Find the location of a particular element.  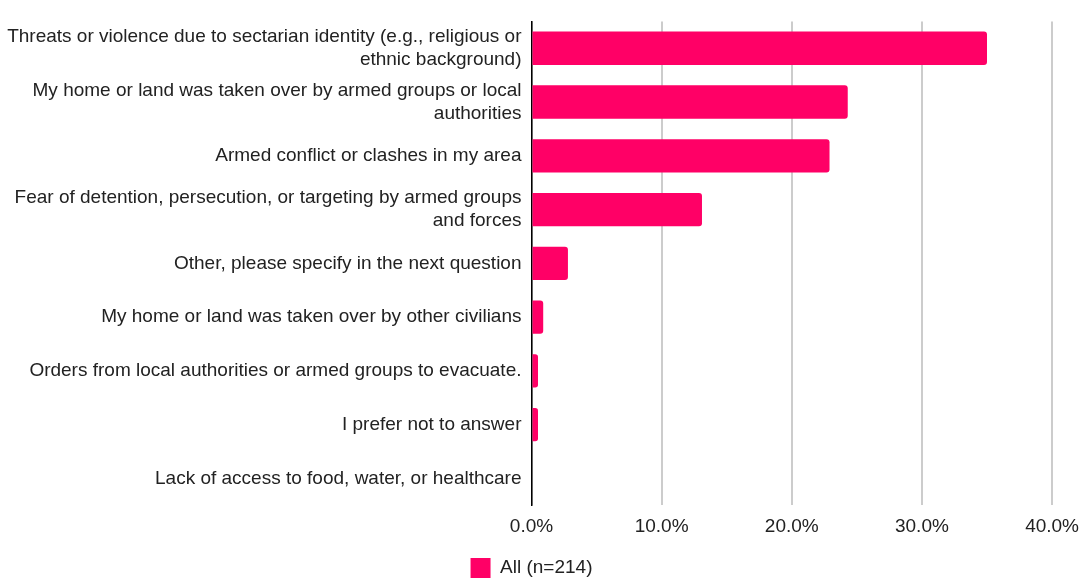

y-tick-label: My home or land was taken over by armed groups or local authorities is located at coordinates (277, 100).